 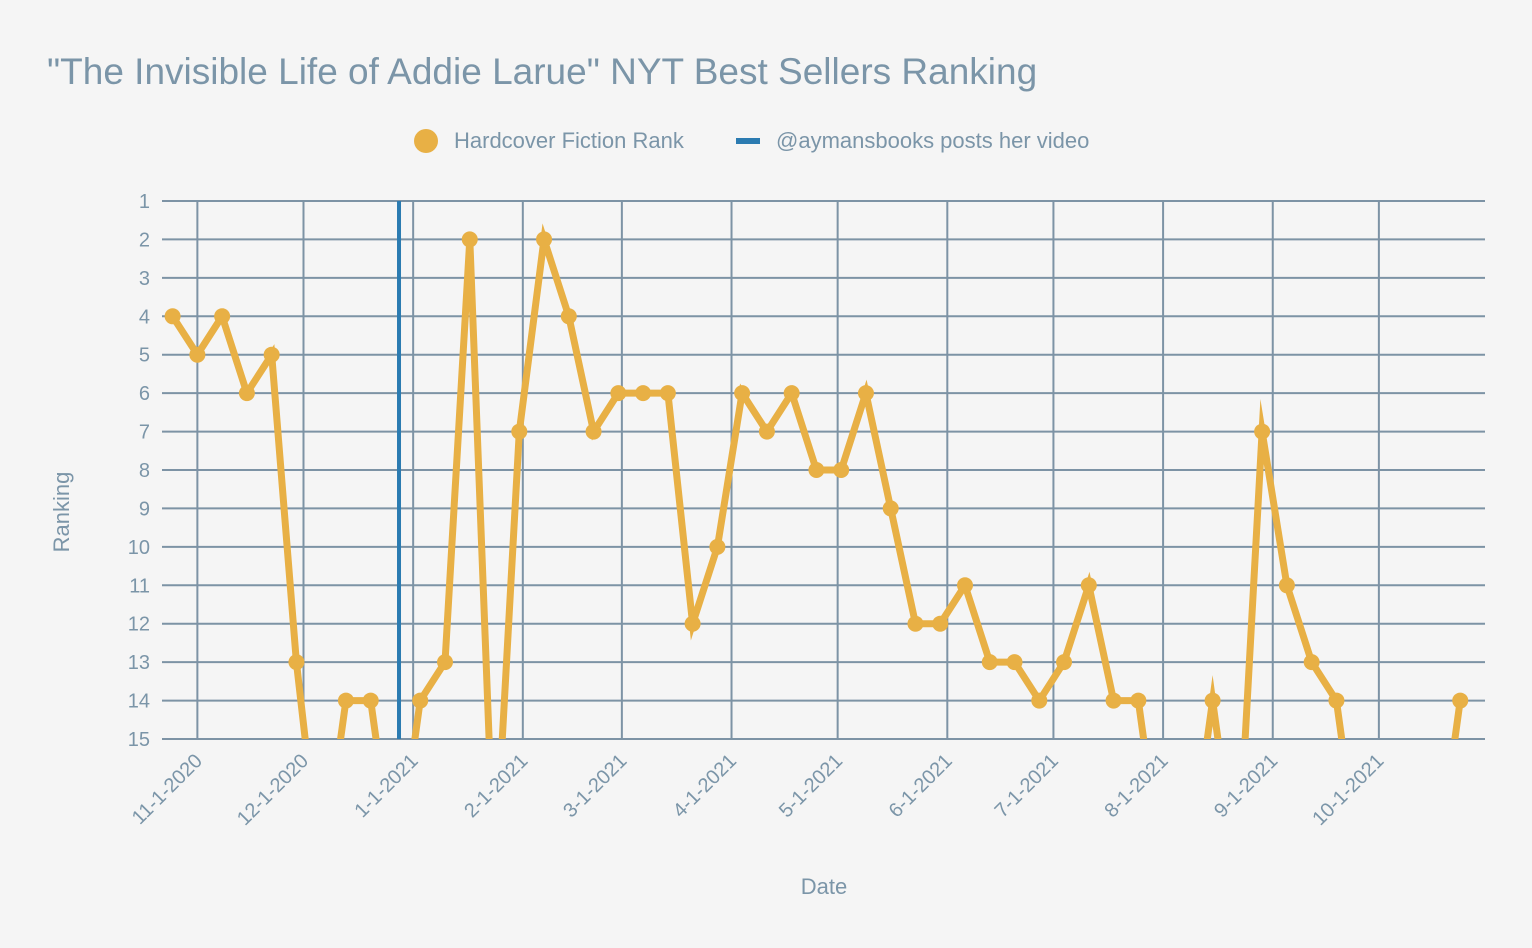 I want to click on y-tick-label: 10, so click(x=139, y=548).